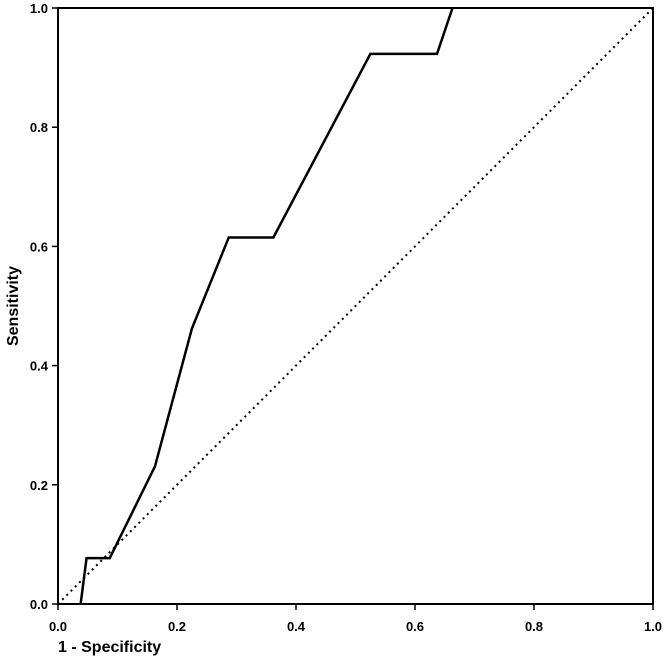 This screenshot has width=667, height=658. What do you see at coordinates (39, 604) in the screenshot?
I see `y-tick-label: 0.0` at bounding box center [39, 604].